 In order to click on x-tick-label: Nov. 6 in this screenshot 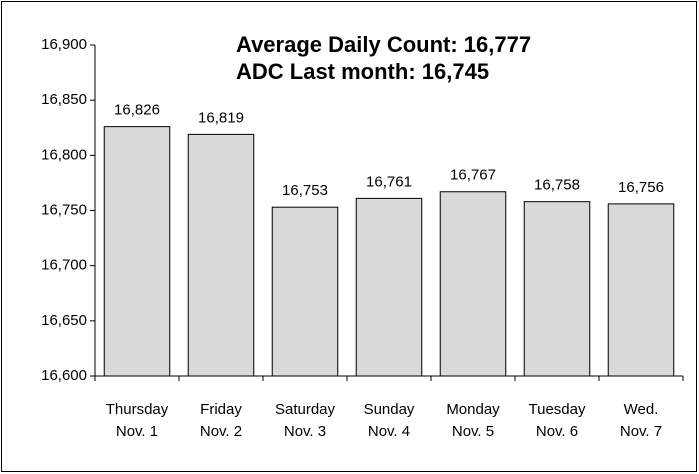, I will do `click(557, 431)`.